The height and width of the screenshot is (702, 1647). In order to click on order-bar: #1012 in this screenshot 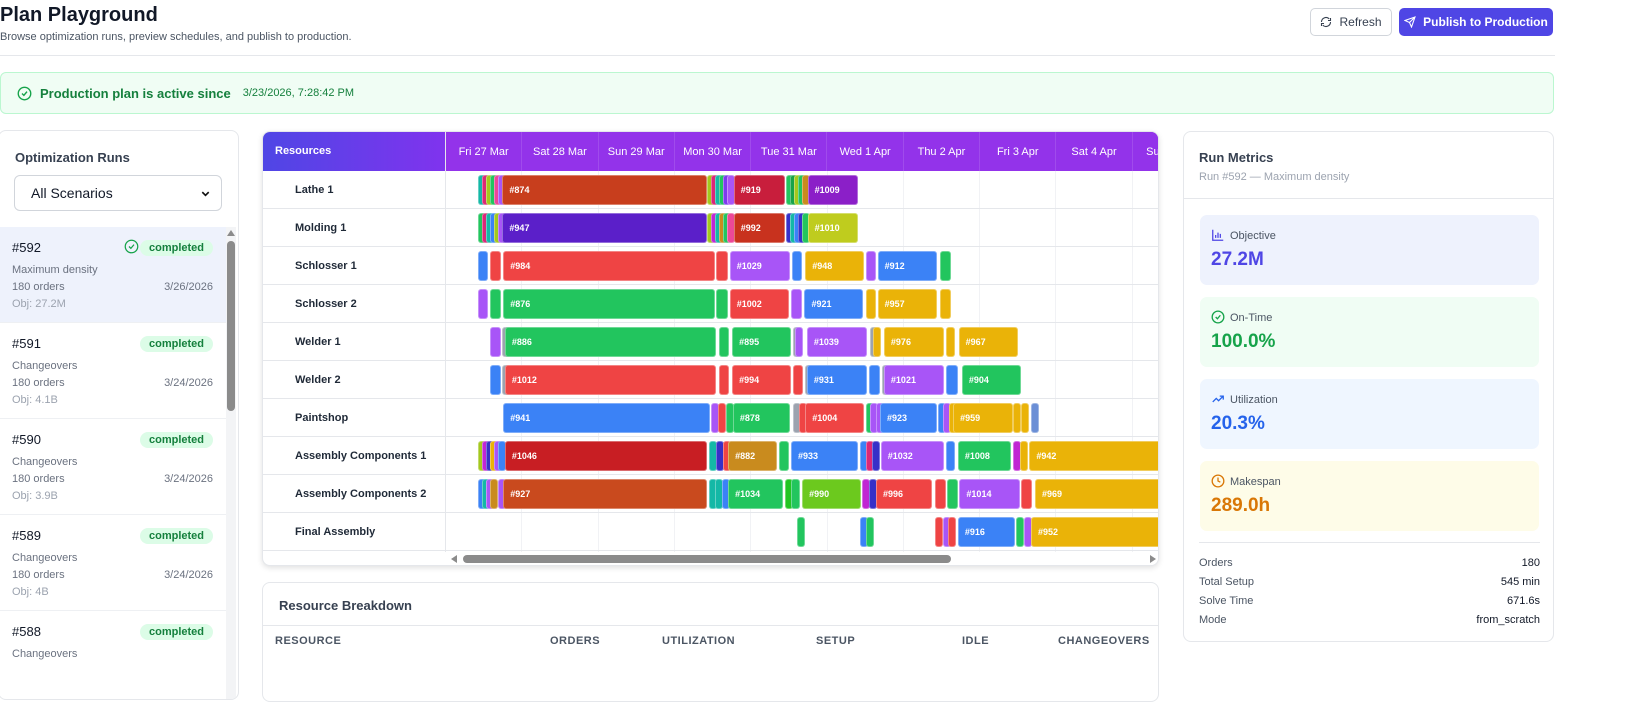, I will do `click(610, 380)`.